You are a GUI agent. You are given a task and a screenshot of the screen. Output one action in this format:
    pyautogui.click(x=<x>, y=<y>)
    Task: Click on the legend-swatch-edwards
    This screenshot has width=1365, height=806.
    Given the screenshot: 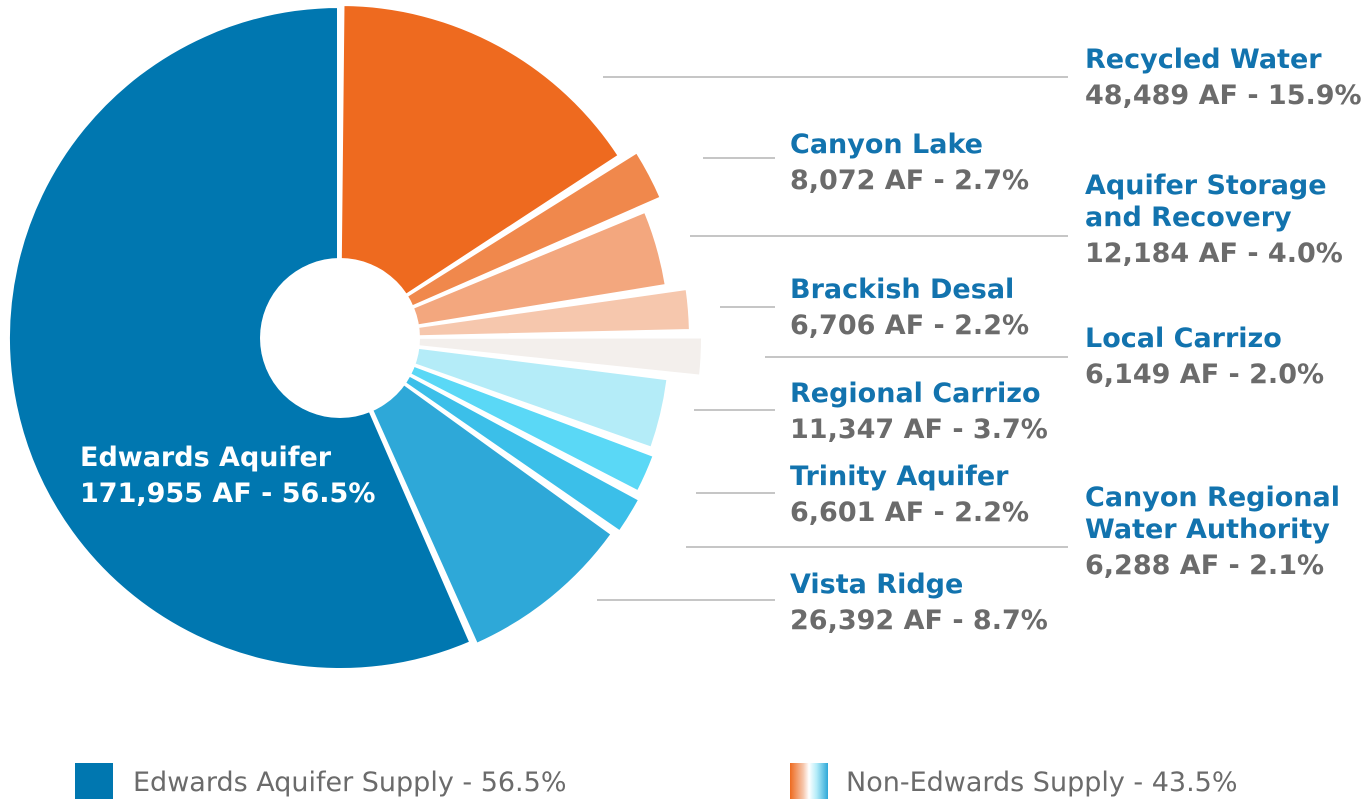 What is the action you would take?
    pyautogui.click(x=94, y=781)
    